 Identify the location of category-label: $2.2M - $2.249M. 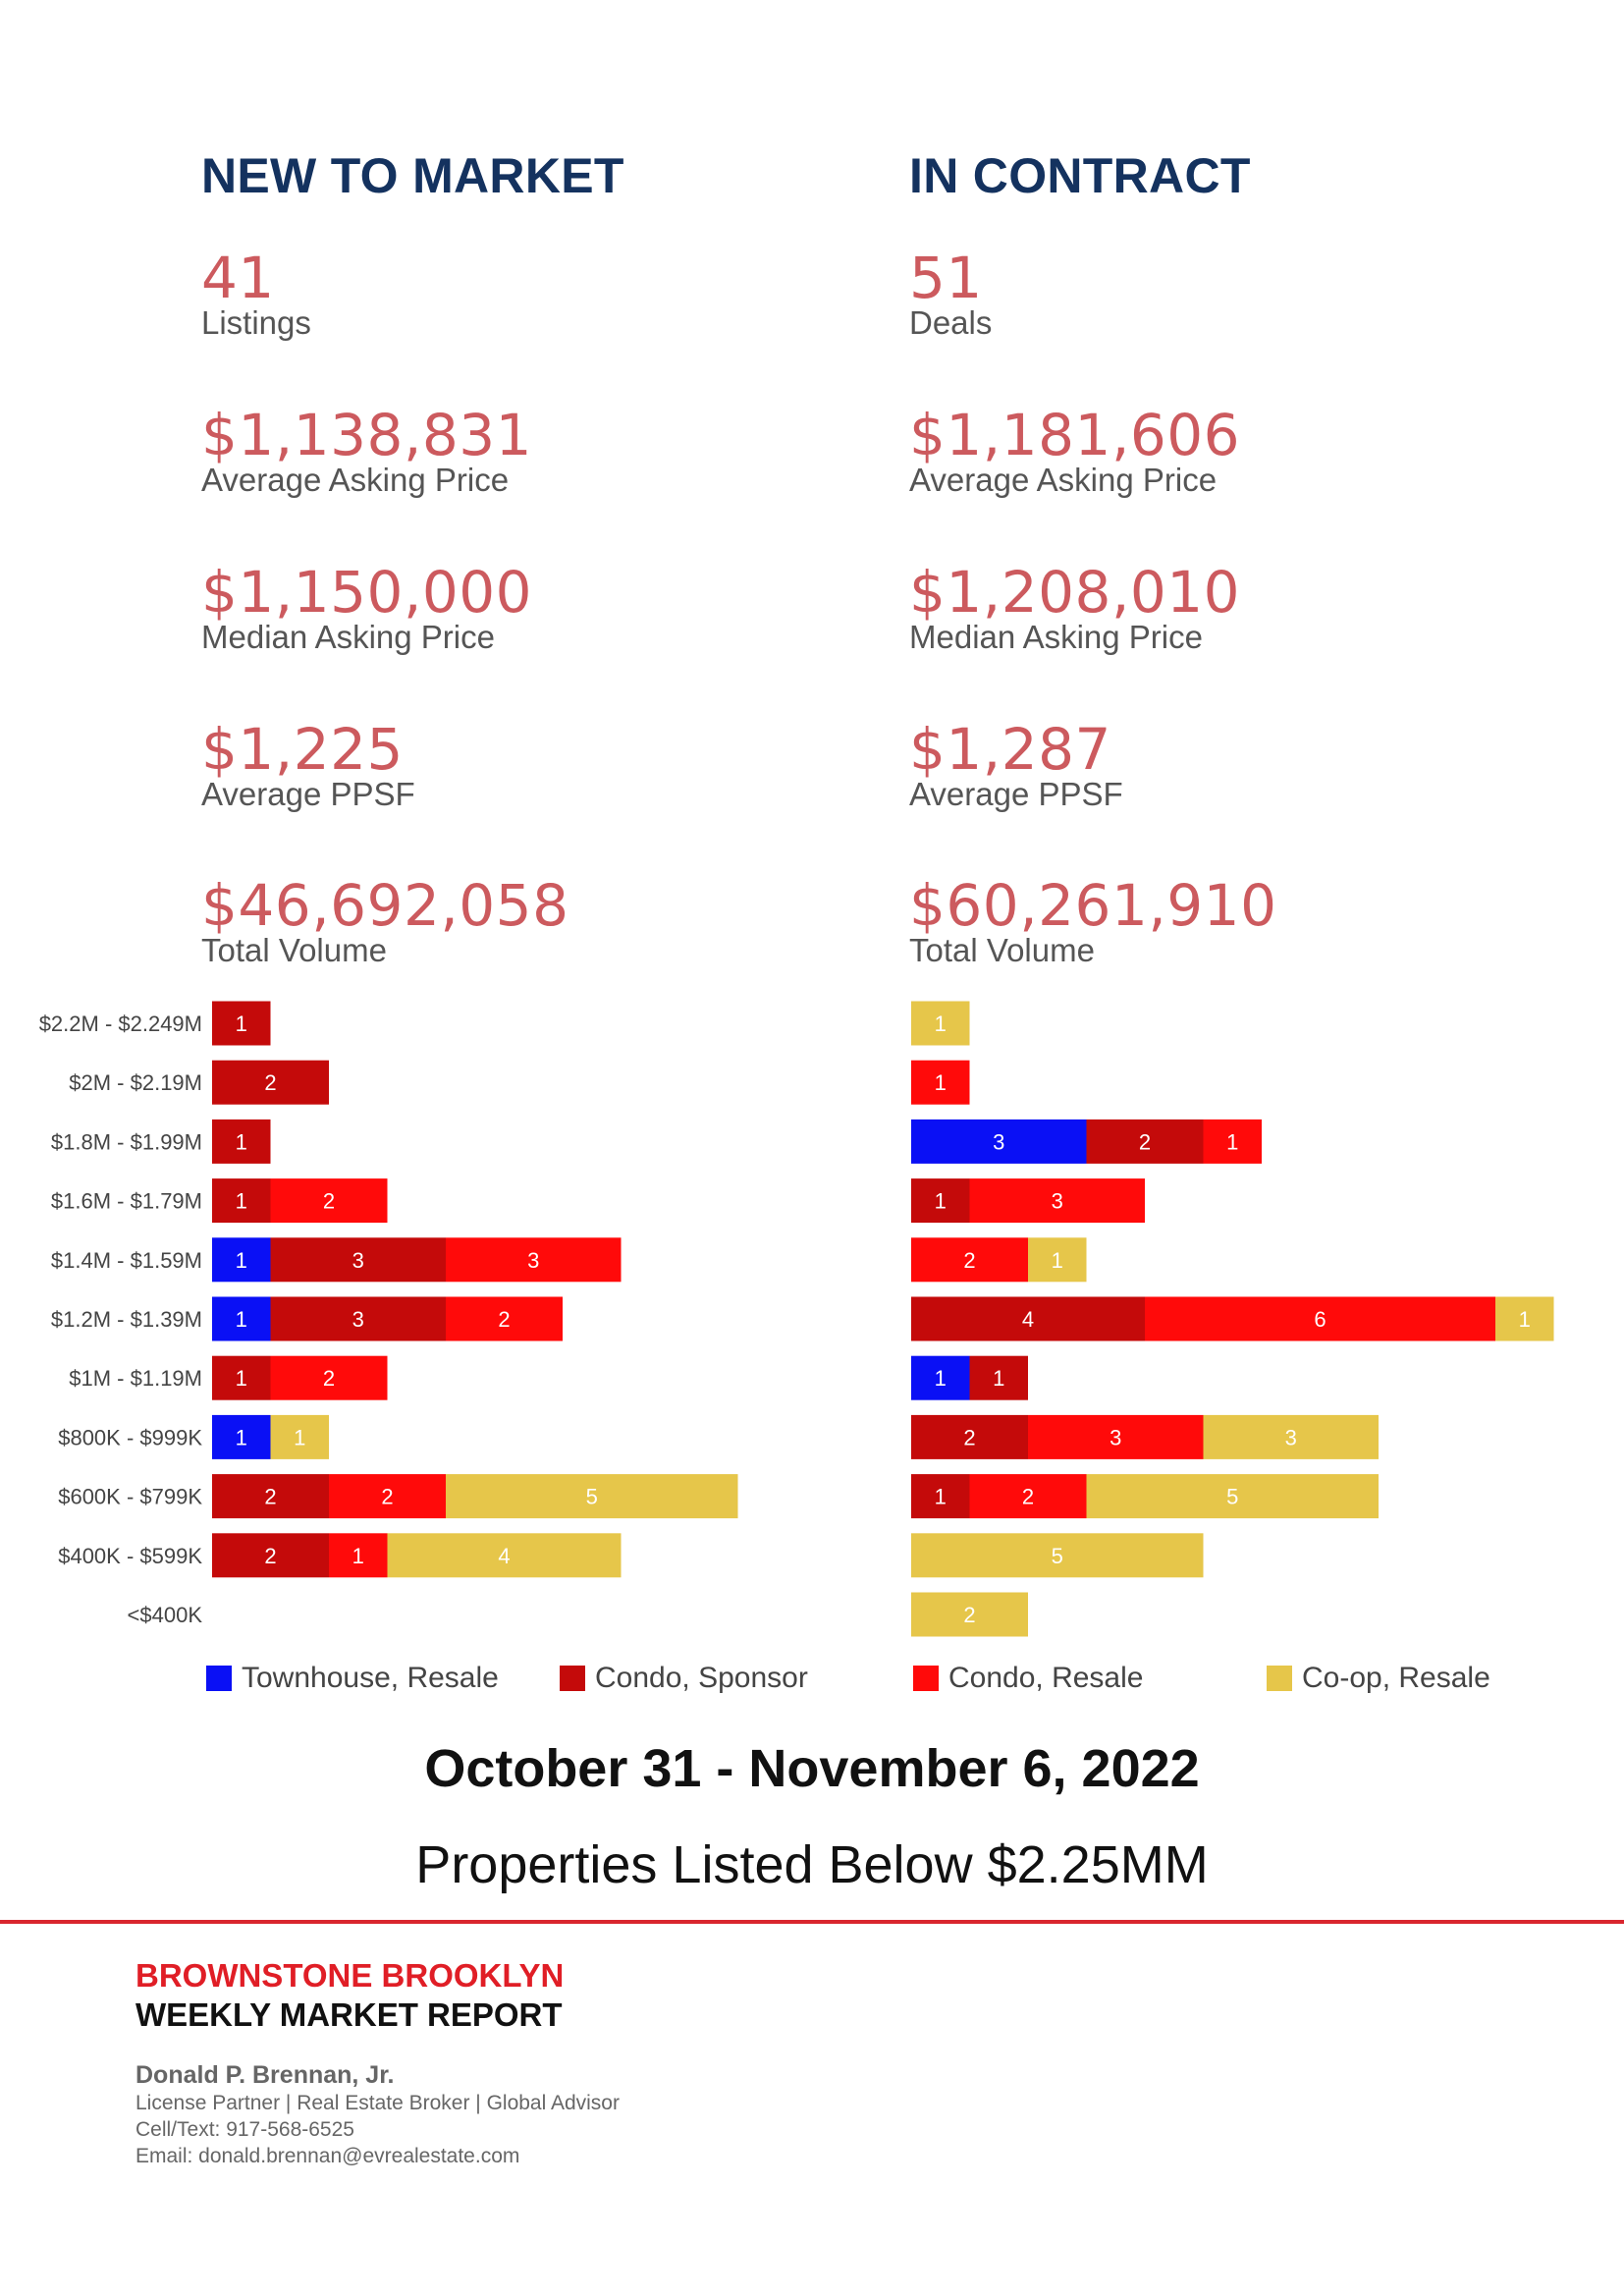
(120, 1023).